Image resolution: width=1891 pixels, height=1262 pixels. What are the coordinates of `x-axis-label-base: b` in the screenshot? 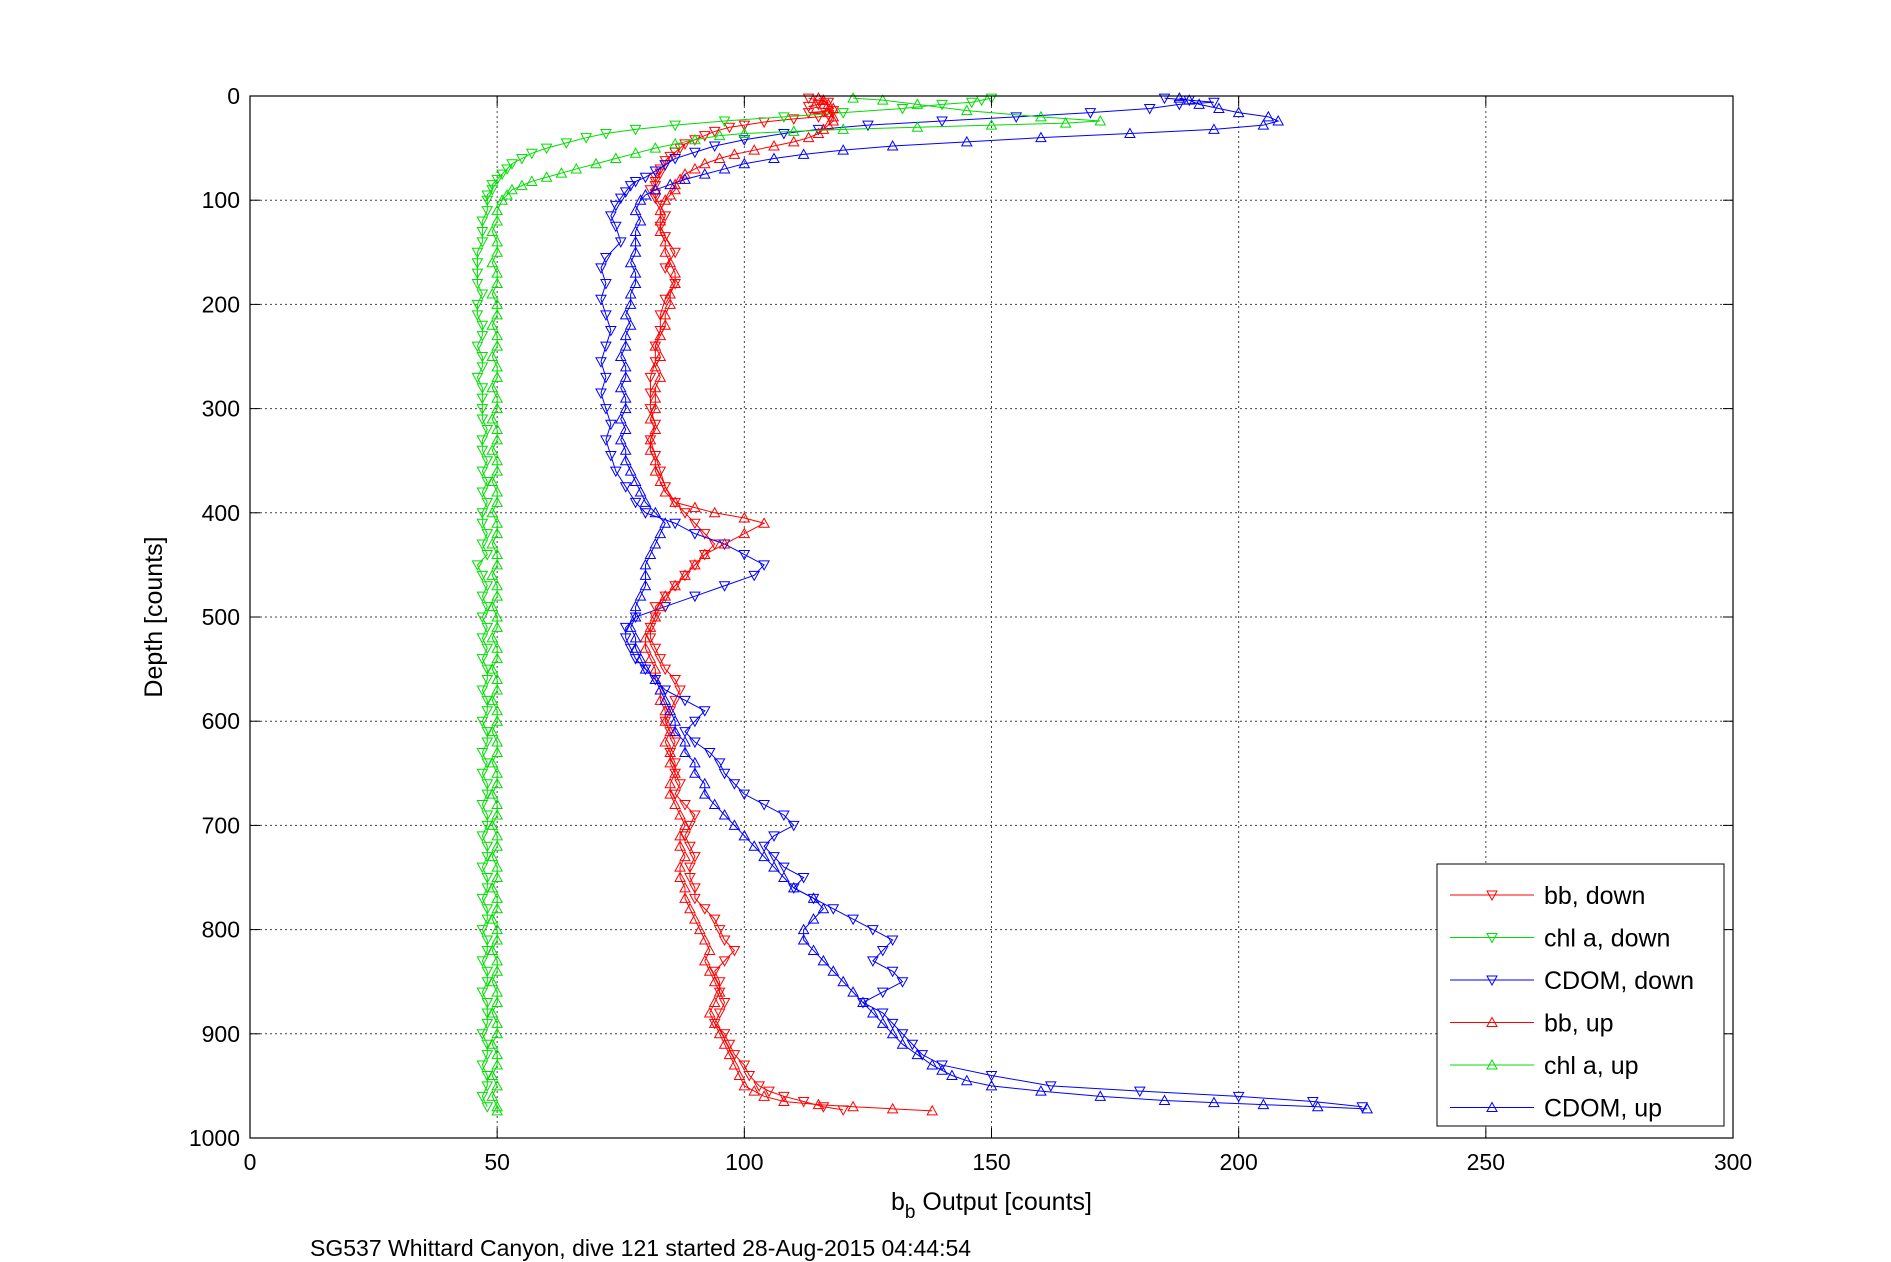 It's located at (898, 1202).